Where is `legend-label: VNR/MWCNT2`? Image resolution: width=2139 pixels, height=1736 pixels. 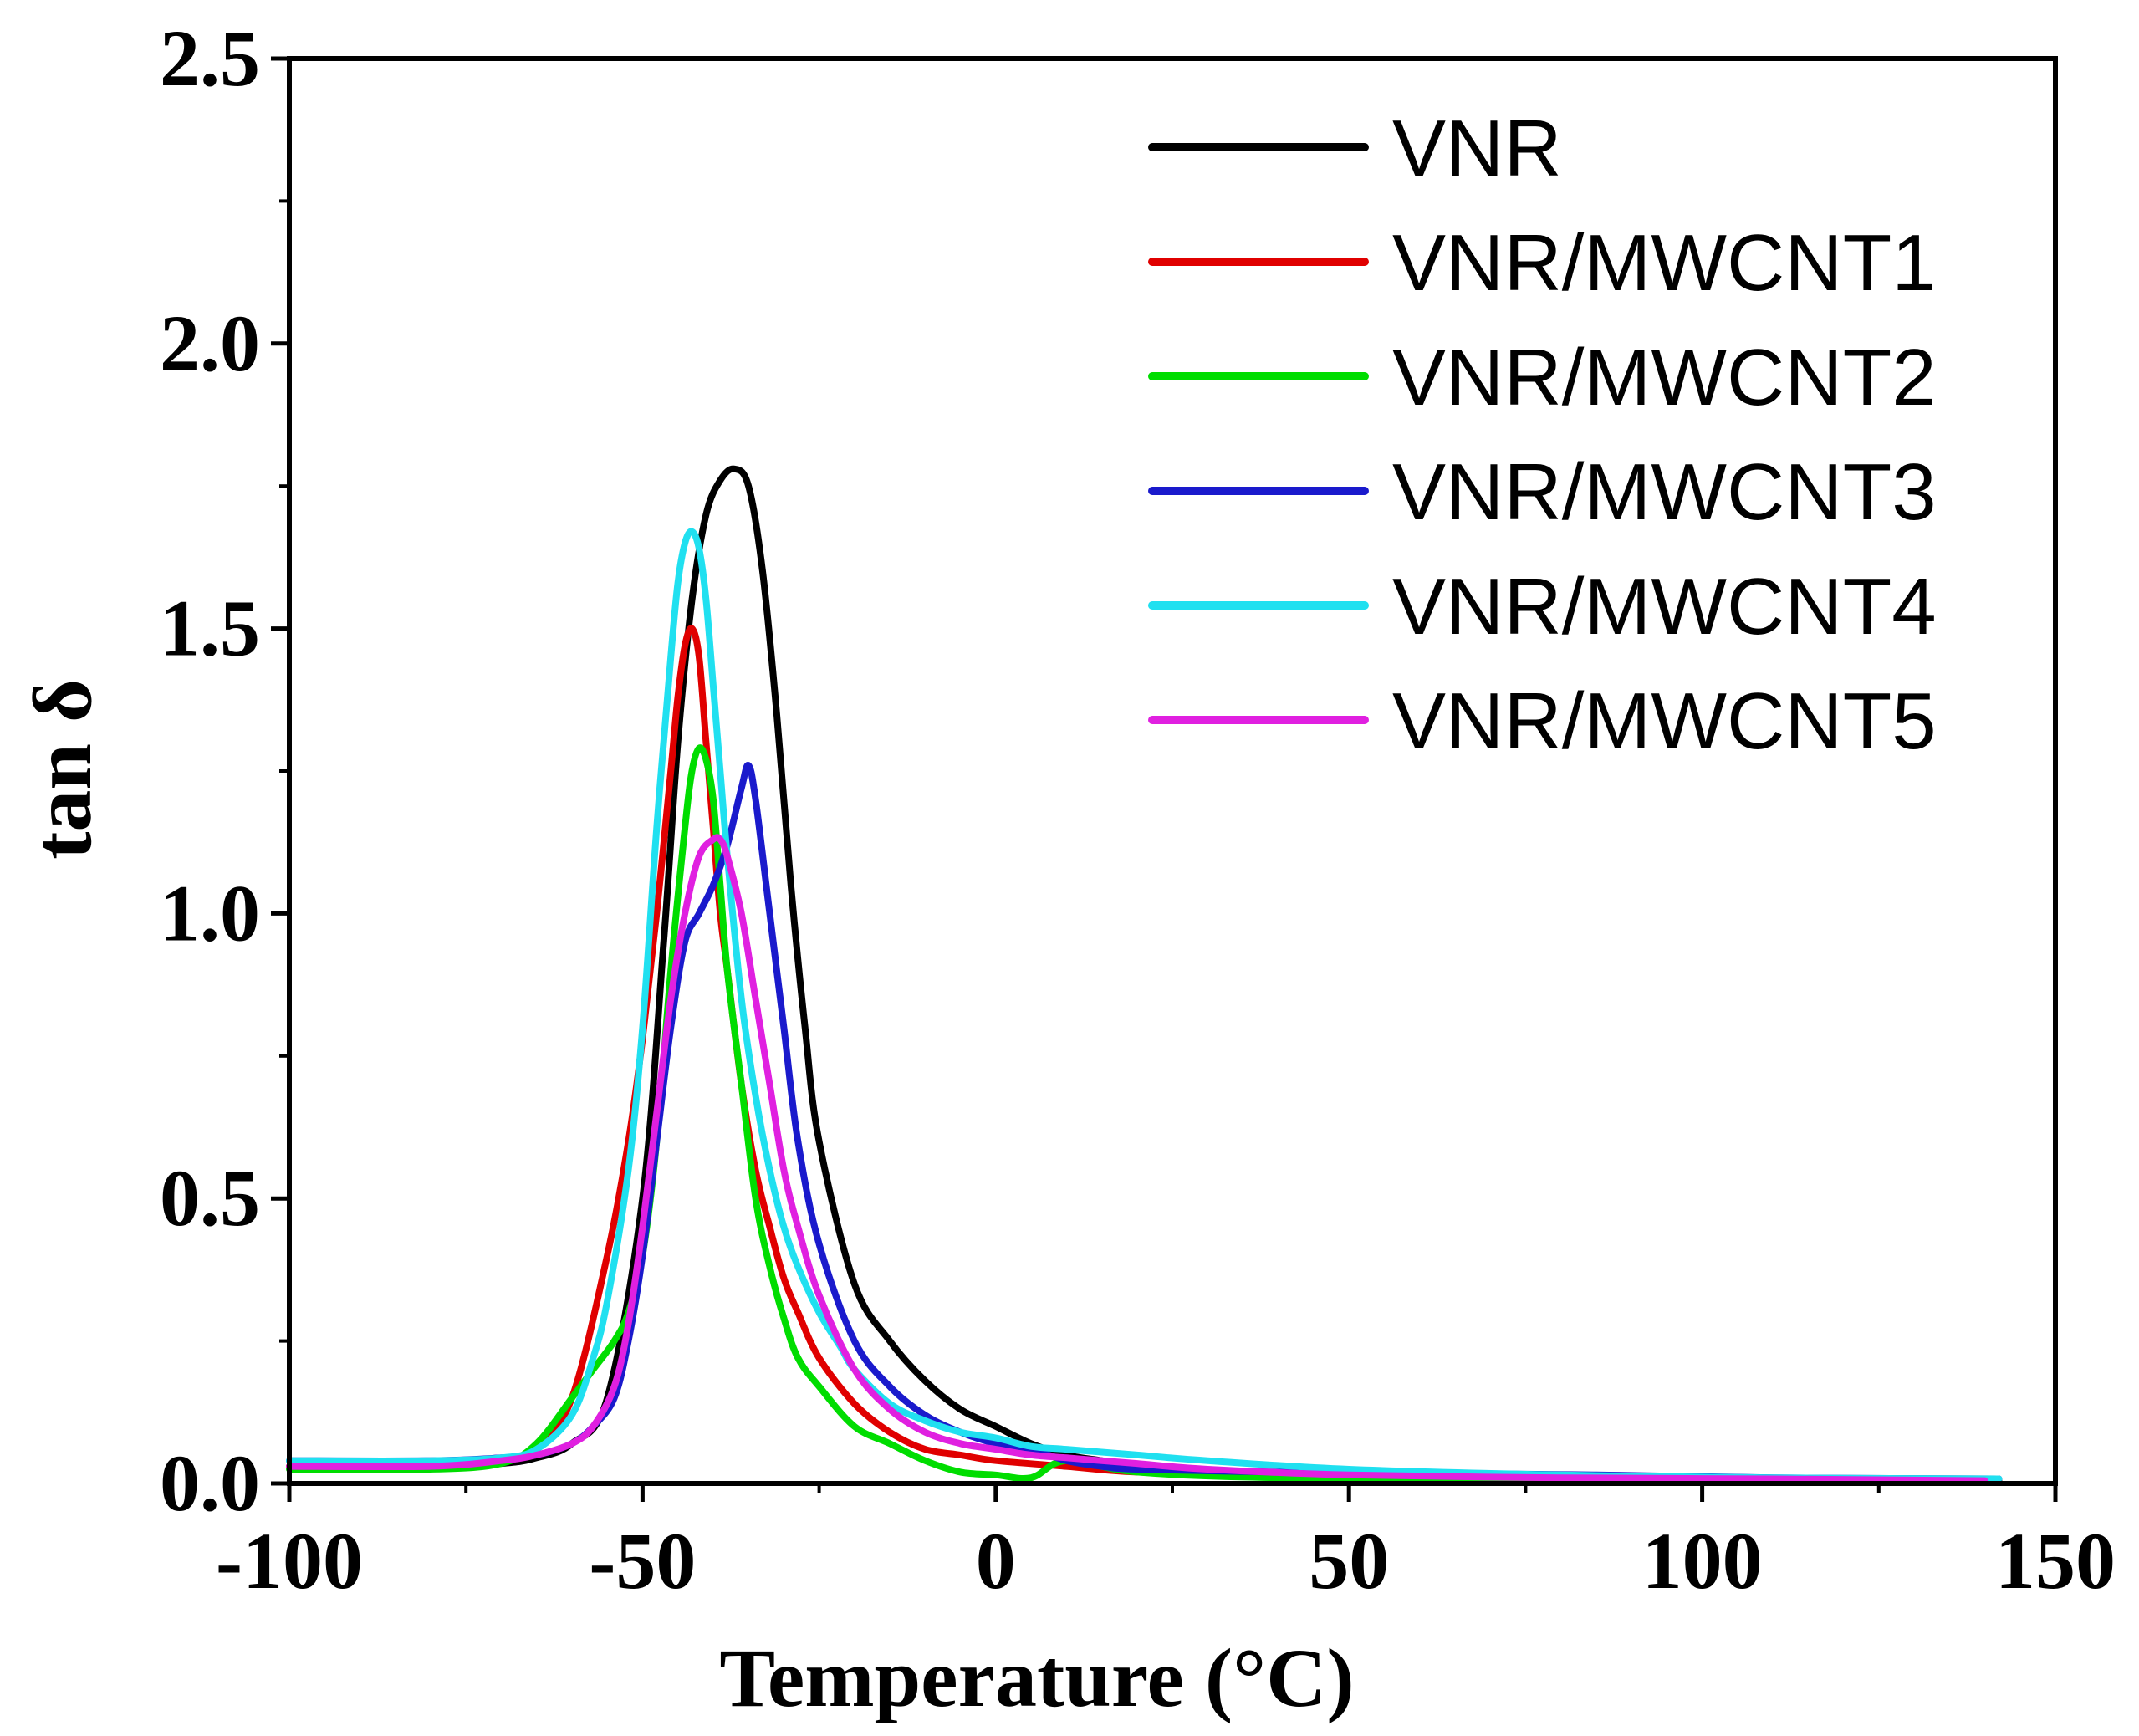
legend-label: VNR/MWCNT2 is located at coordinates (1665, 377).